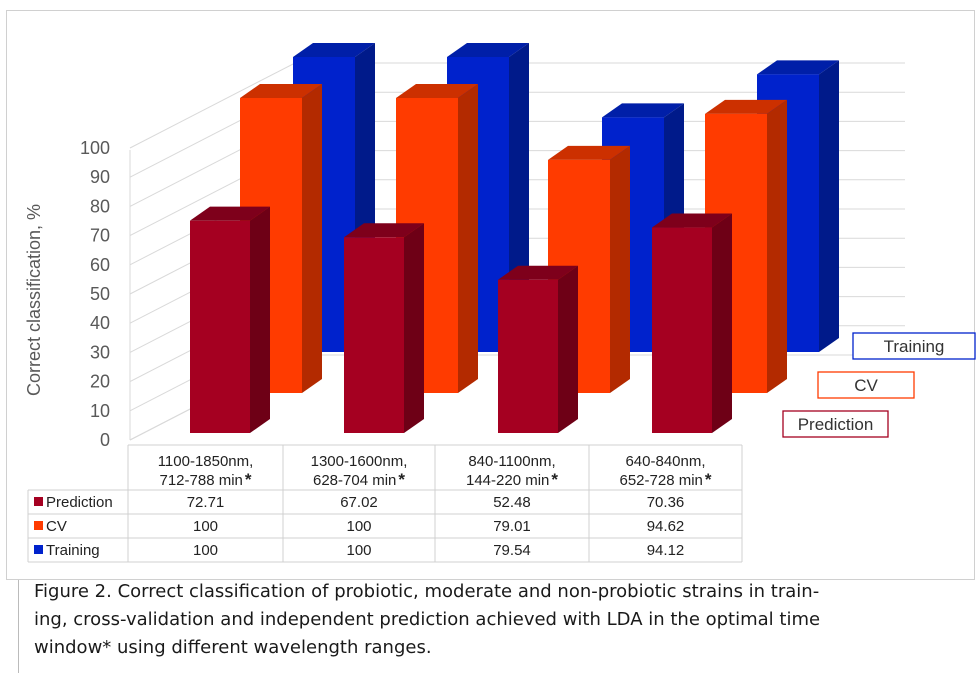 The height and width of the screenshot is (673, 980). I want to click on legend-training: Training, so click(914, 346).